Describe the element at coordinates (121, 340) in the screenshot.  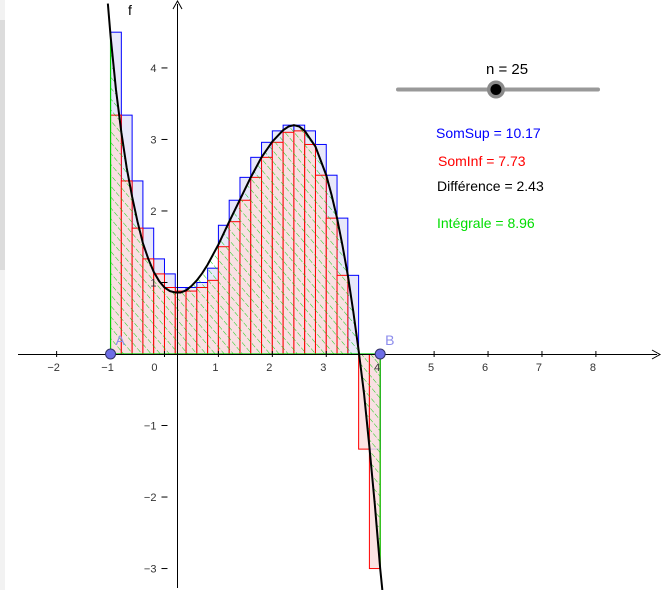
I see `point-label-a: A` at that location.